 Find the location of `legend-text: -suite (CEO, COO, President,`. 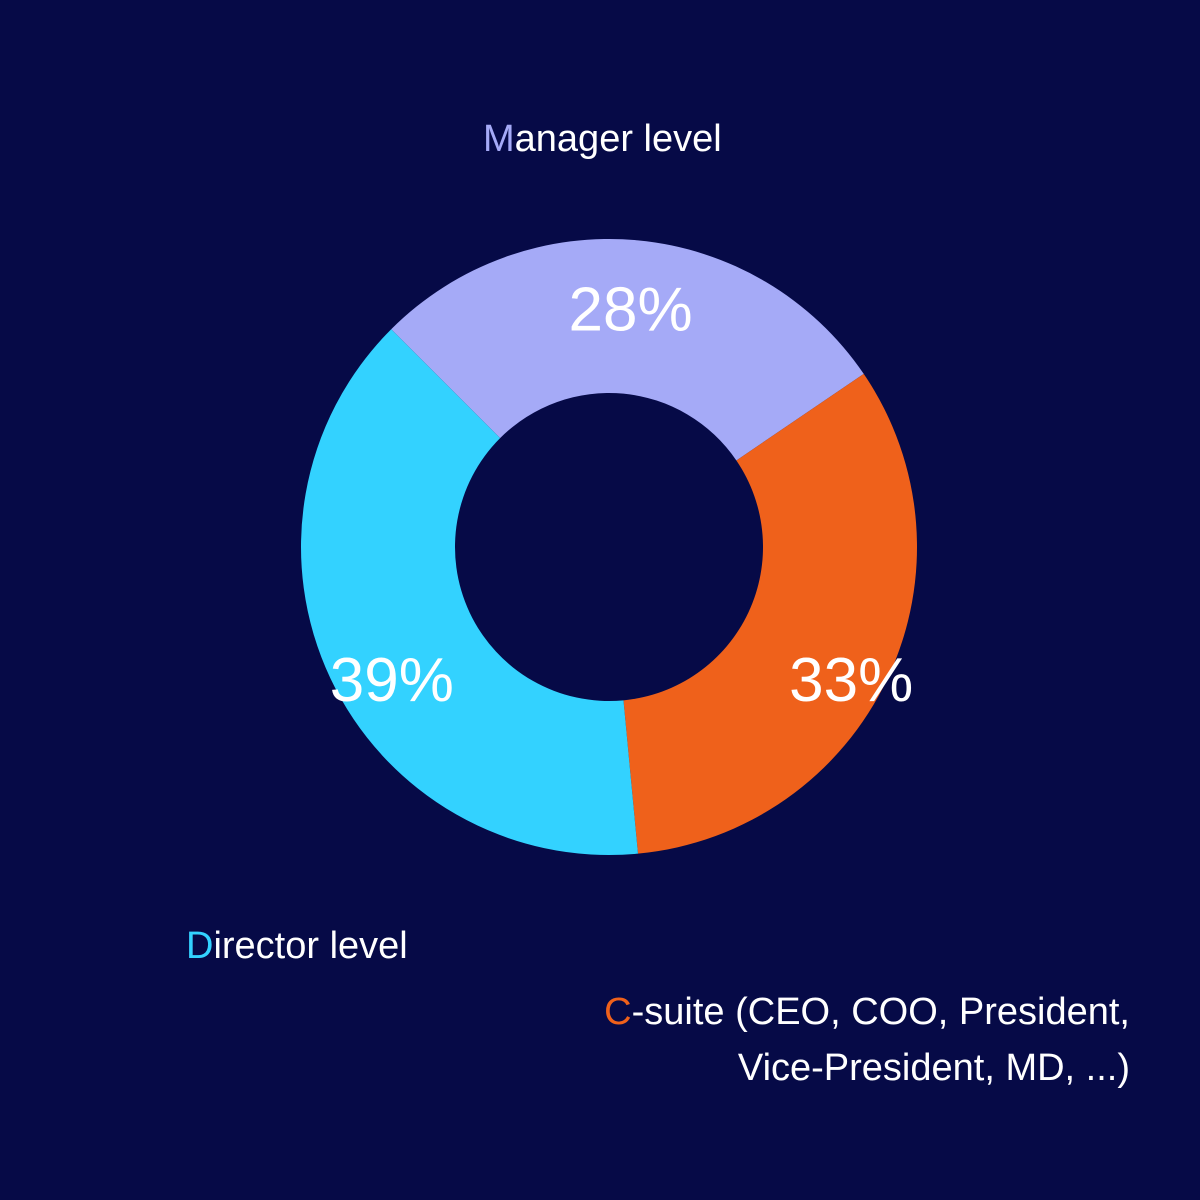

legend-text: -suite (CEO, COO, President, is located at coordinates (880, 1012).